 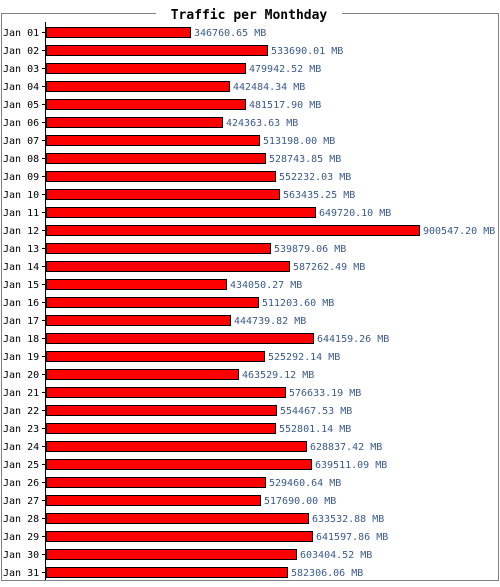 I want to click on value-label: 644159.26 MB, so click(x=353, y=339).